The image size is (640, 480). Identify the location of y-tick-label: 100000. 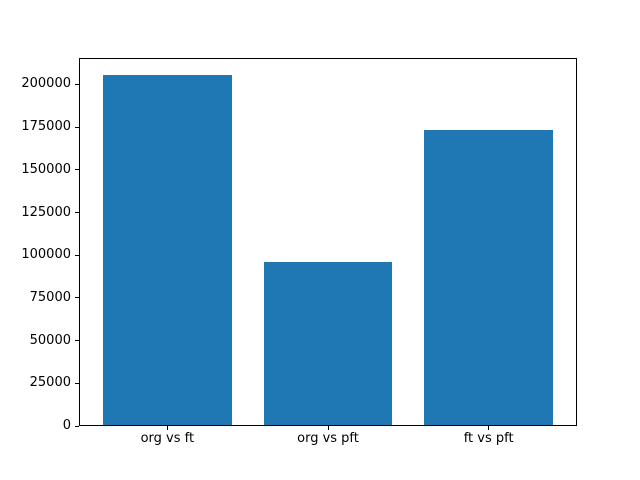
(46, 255).